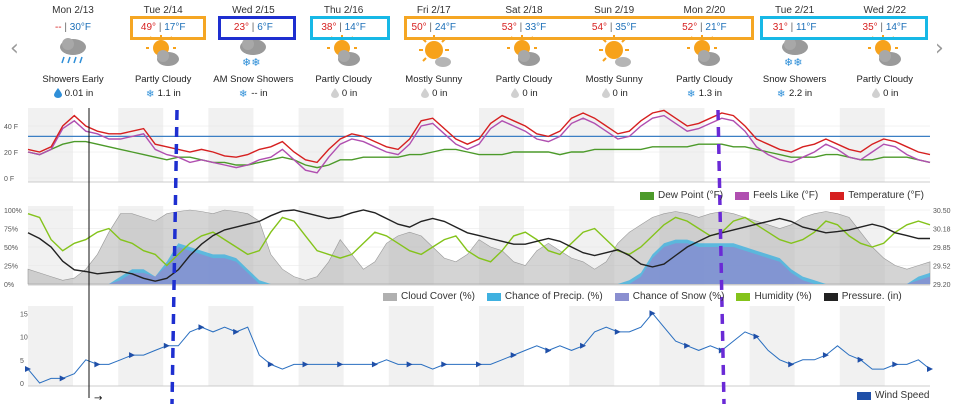 The image size is (960, 404). Describe the element at coordinates (163, 54) in the screenshot. I see `day-column: Tue 2/14 49° | 17°F Partly Cloudy ❄ 1.1 in` at that location.